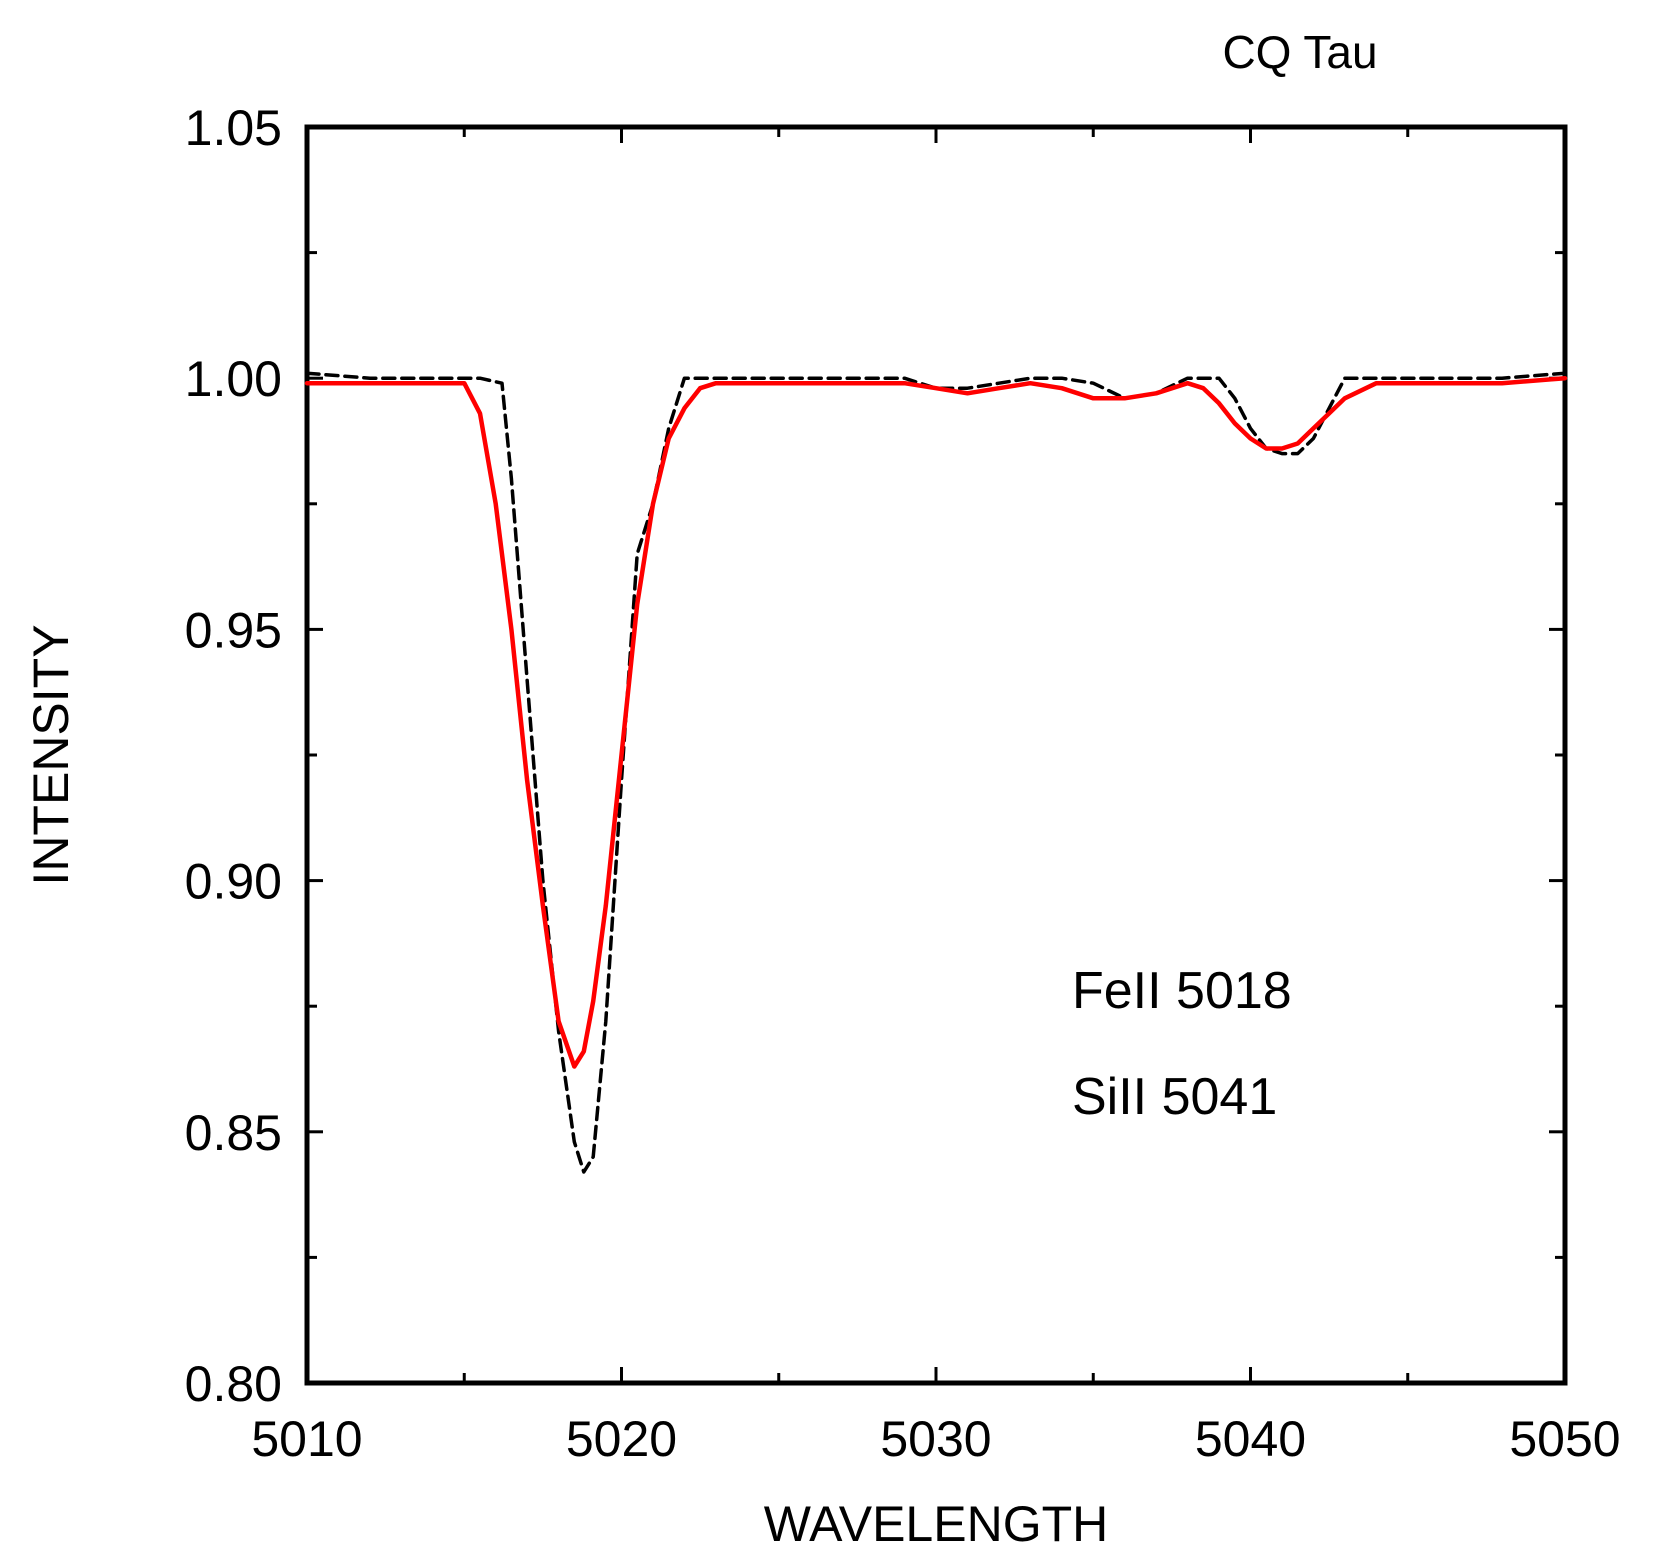 This screenshot has height=1553, width=1654. What do you see at coordinates (1182, 991) in the screenshot?
I see `annotation-feii: FeII 5018` at bounding box center [1182, 991].